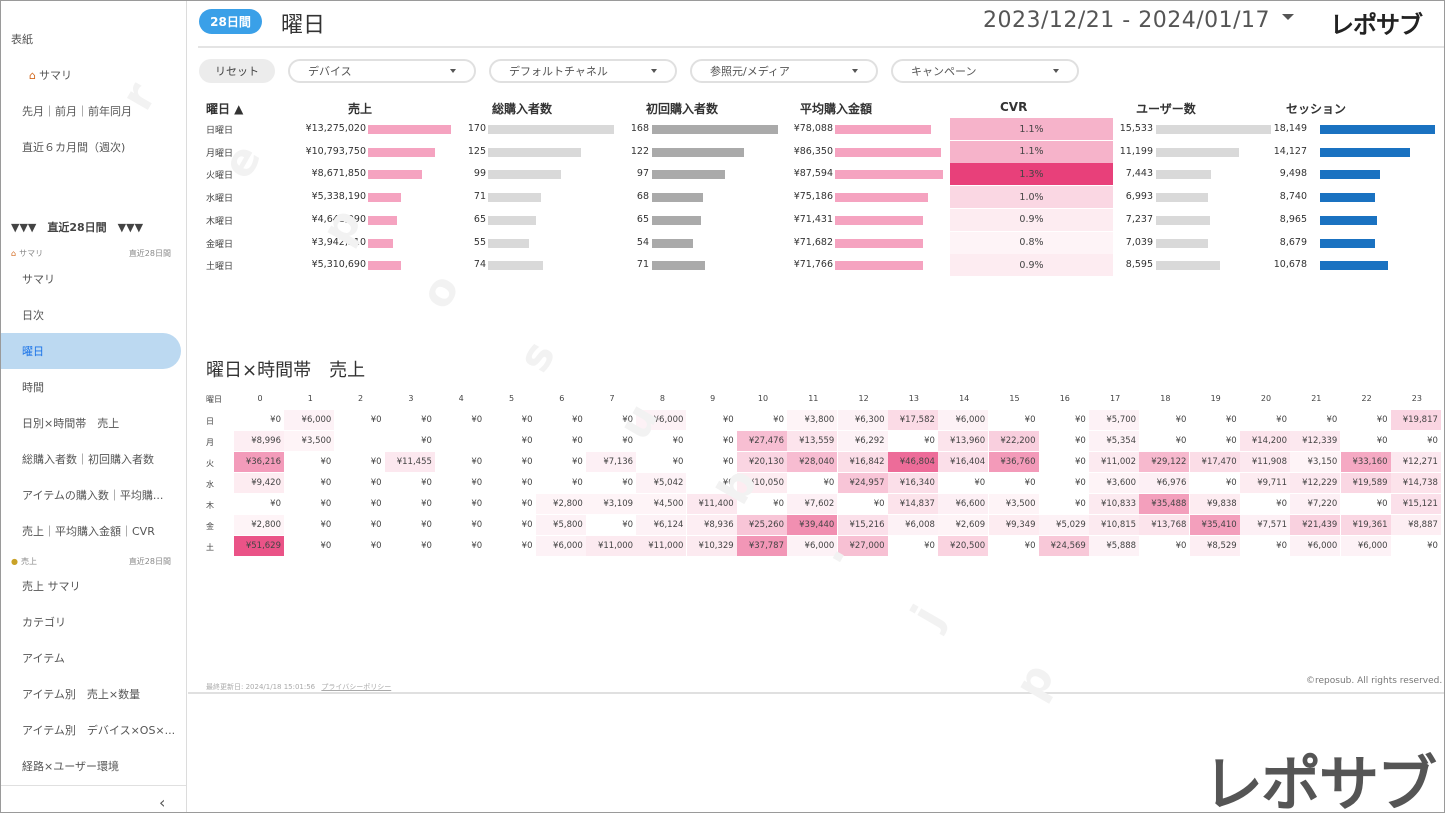 Image resolution: width=1445 pixels, height=813 pixels. I want to click on cell-value: ¥71,682, so click(813, 242).